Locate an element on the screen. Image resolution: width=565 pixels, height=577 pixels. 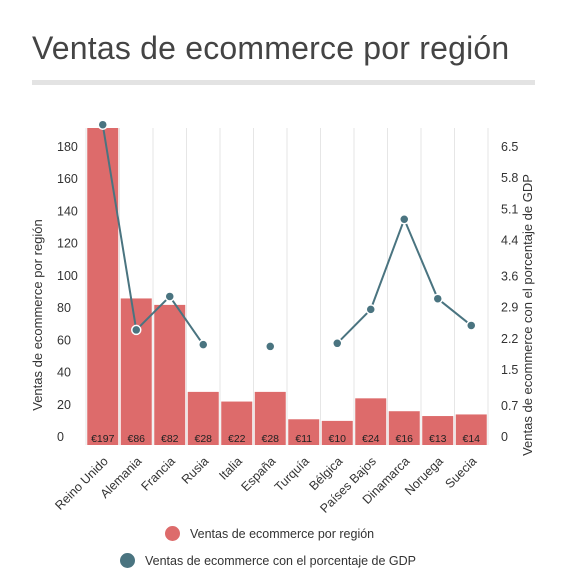
left-tick-label: 160 is located at coordinates (67, 179).